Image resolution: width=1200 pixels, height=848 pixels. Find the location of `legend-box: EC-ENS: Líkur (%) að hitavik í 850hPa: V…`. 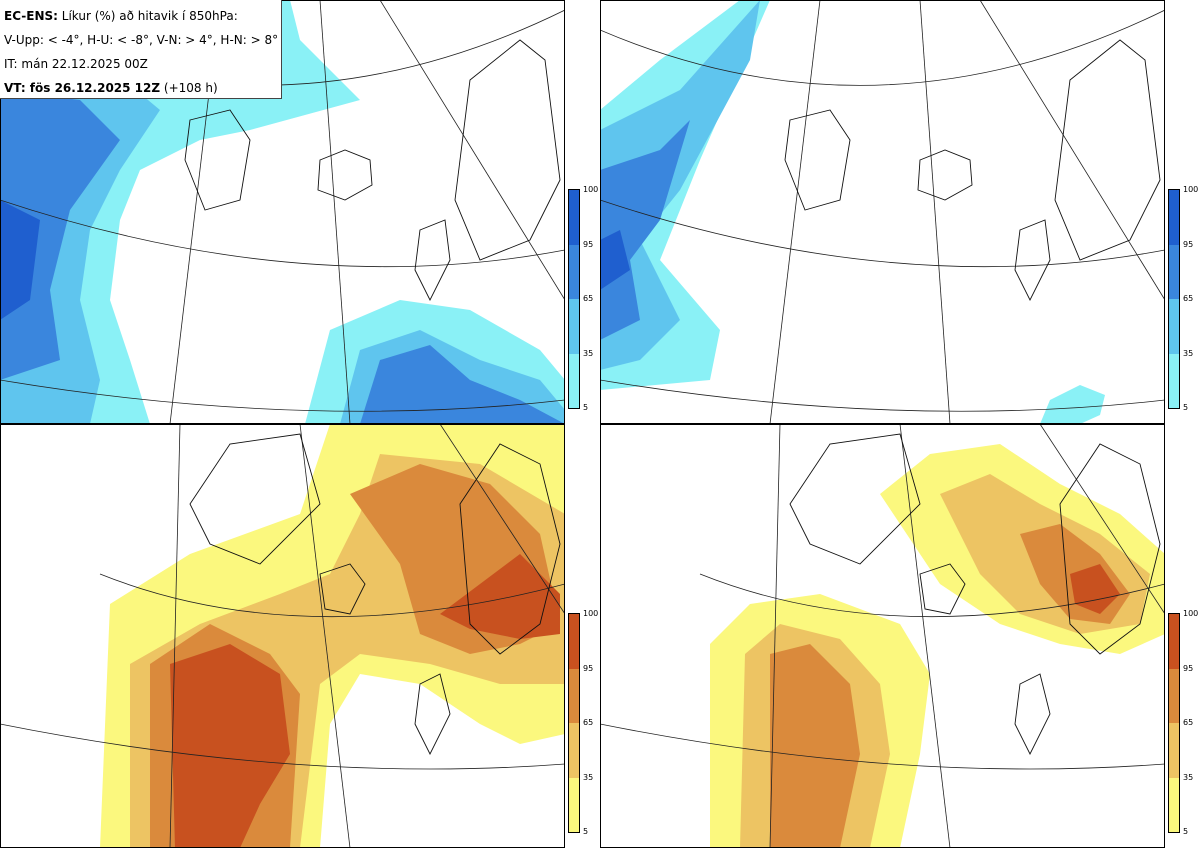

legend-box: EC-ENS: Líkur (%) að hitavik í 850hPa: V… is located at coordinates (141, 49).